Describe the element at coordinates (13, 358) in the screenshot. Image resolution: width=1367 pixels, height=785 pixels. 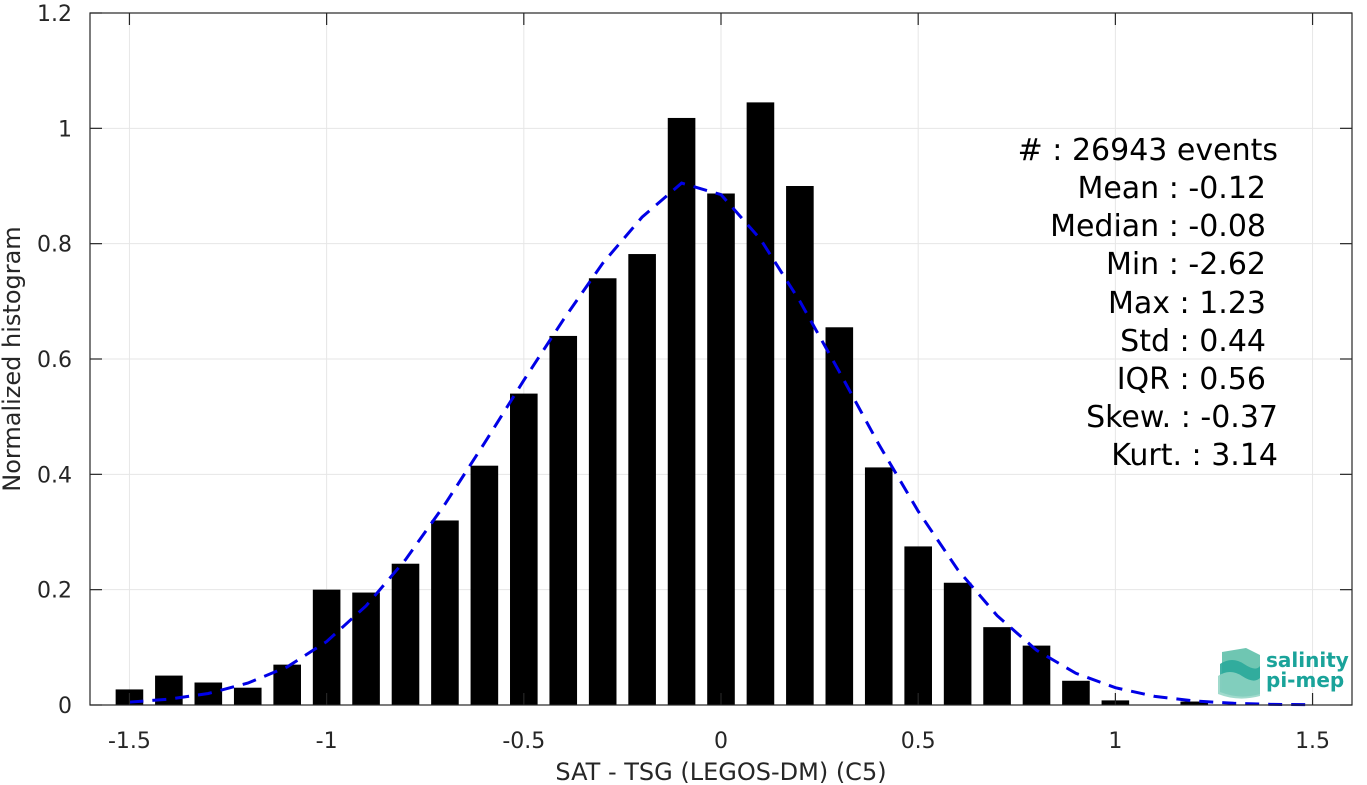
I see `y-axis-title: Normalized histogram` at that location.